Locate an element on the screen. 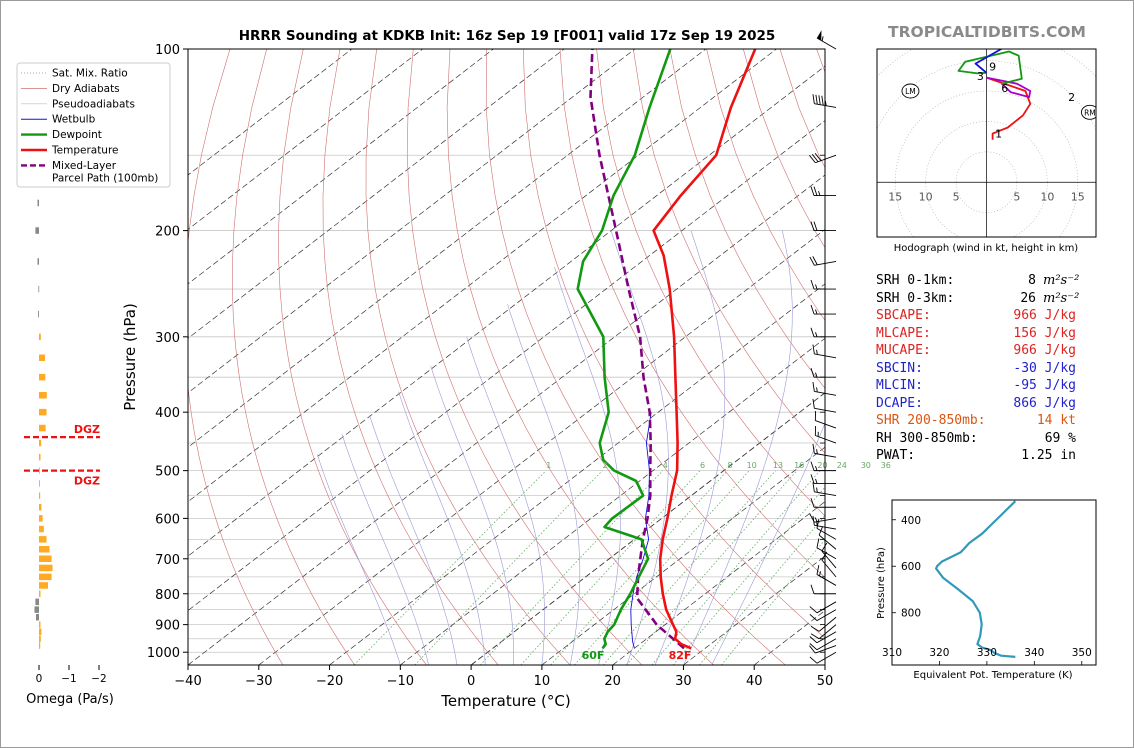  y-tick-label: 600 is located at coordinates (167, 519).